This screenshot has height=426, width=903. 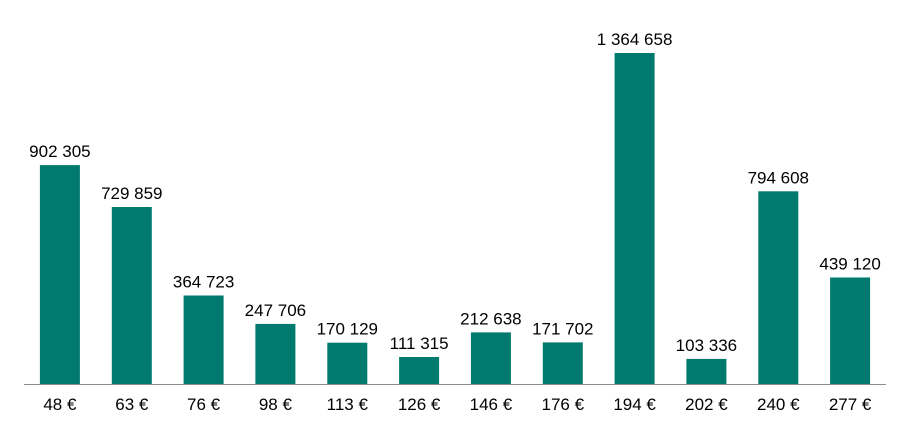 I want to click on category-tick-label: 76 €, so click(x=204, y=404).